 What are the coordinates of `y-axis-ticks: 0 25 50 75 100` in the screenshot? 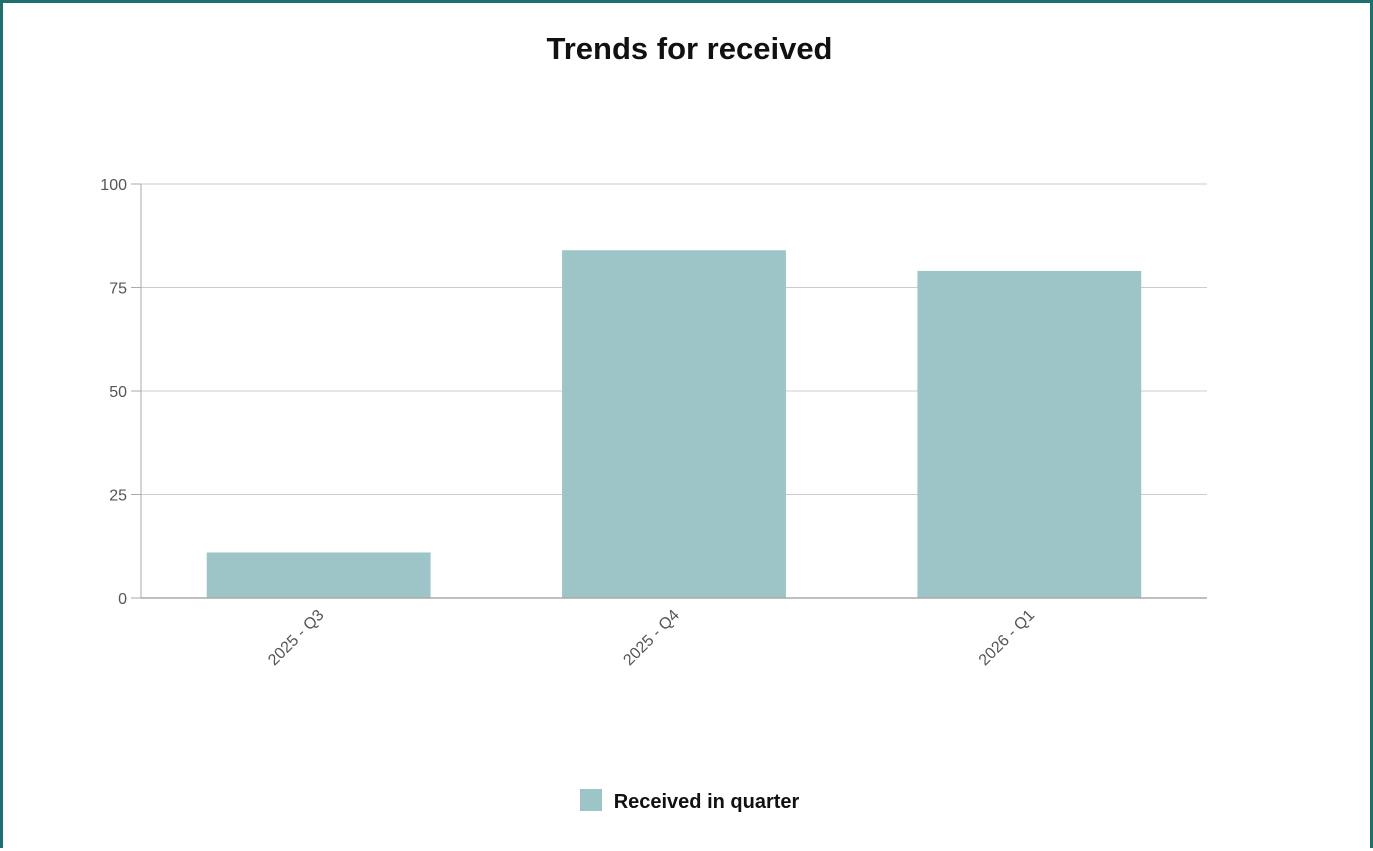 It's located at (120, 392).